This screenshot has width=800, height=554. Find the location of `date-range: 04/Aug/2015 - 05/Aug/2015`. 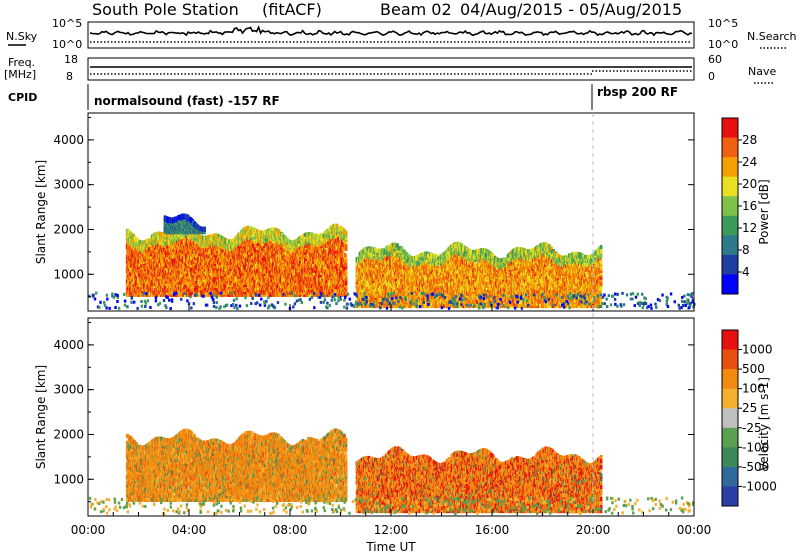

date-range: 04/Aug/2015 - 05/Aug/2015 is located at coordinates (571, 9).